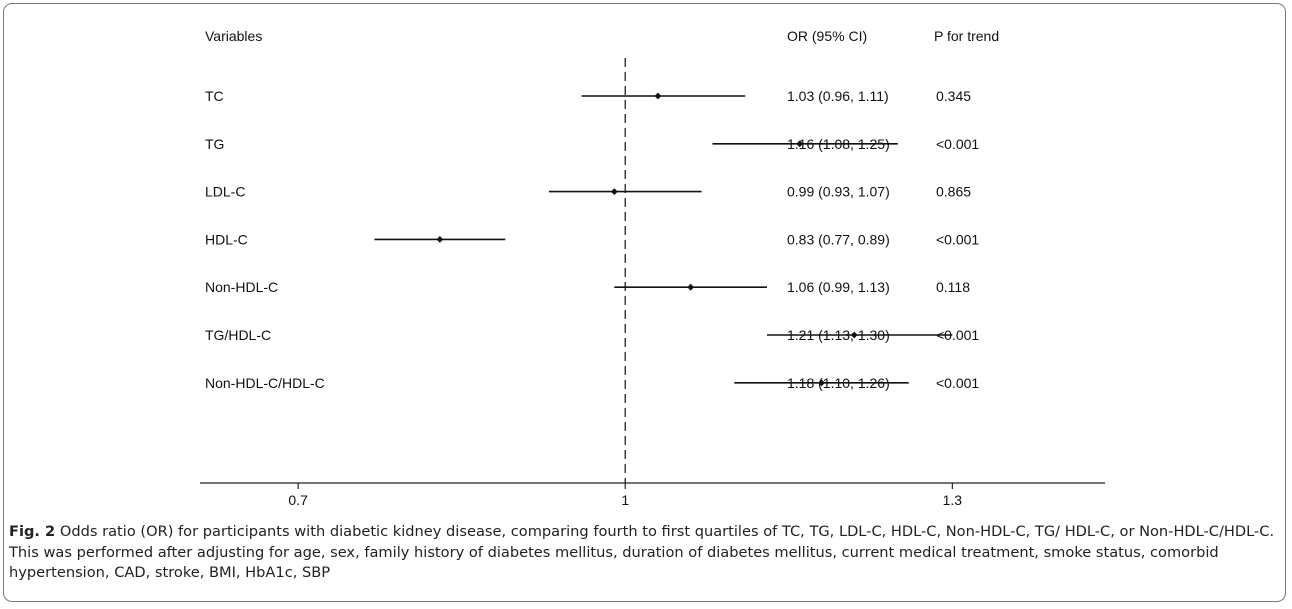  I want to click on or-ci-value: 0.99 (0.93, 1.07), so click(838, 192).